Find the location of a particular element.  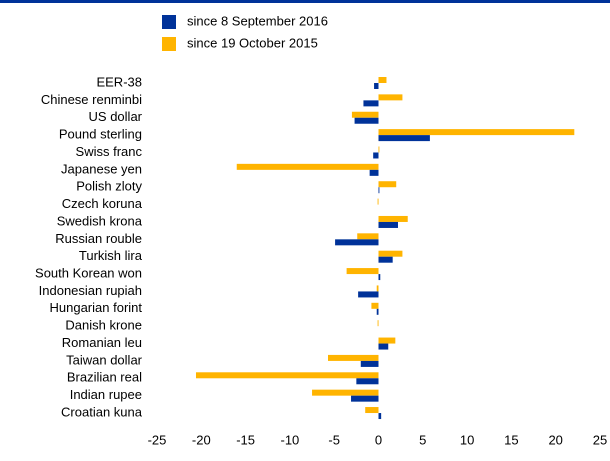

y-tick-label: Polish zloty is located at coordinates (109, 186).